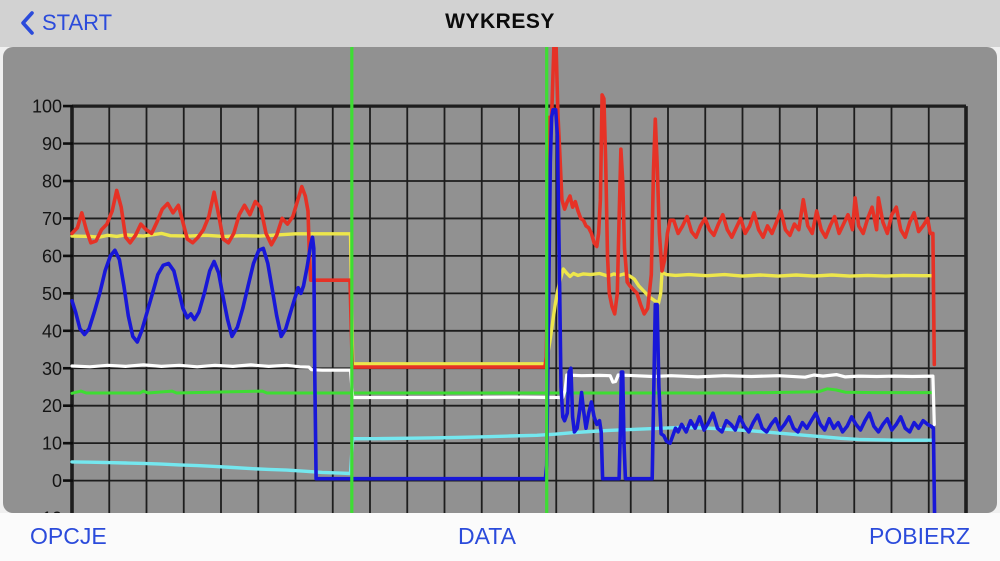  Describe the element at coordinates (52, 369) in the screenshot. I see `svg-text: 30` at that location.